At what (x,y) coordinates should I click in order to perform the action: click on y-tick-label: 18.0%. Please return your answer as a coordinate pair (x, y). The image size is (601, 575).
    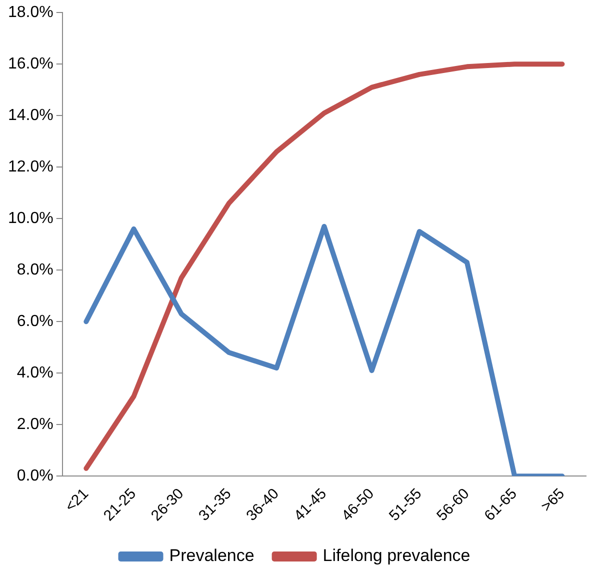
    Looking at the image, I should click on (31, 13).